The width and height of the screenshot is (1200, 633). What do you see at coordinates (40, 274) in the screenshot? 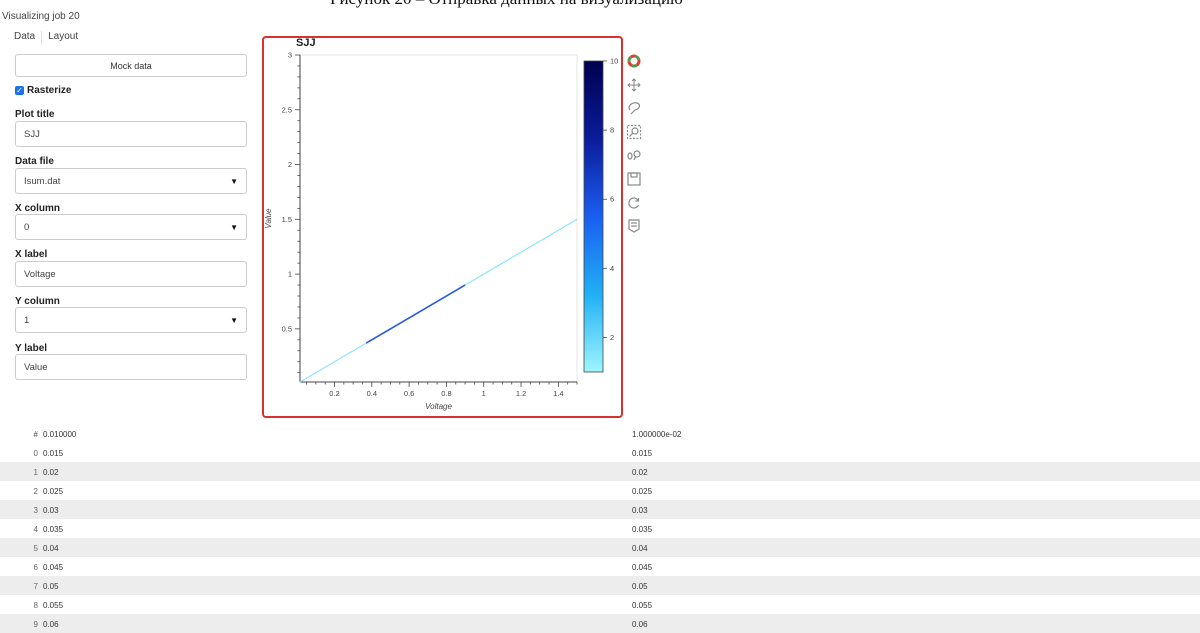
I see `x-label-value: Voltage` at bounding box center [40, 274].